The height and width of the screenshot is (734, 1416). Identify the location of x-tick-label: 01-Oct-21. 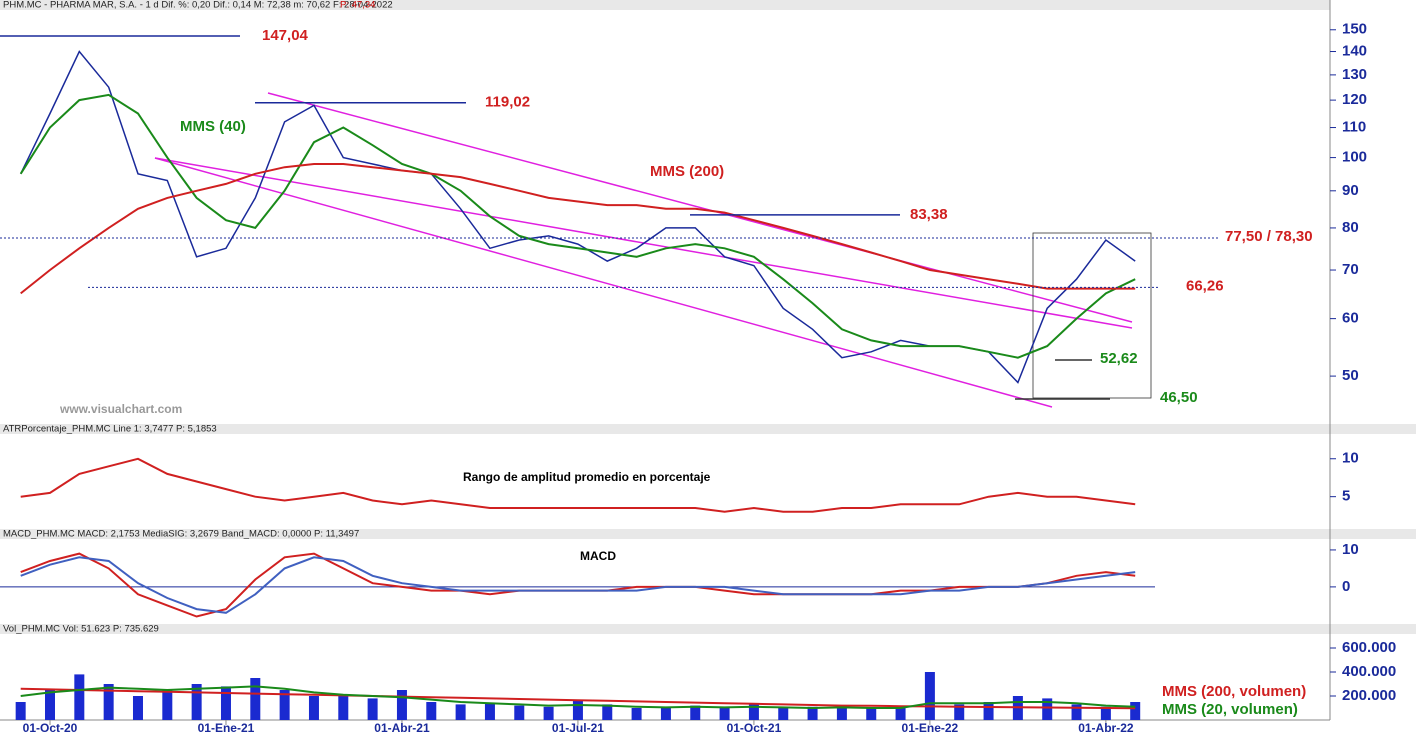
(754, 727).